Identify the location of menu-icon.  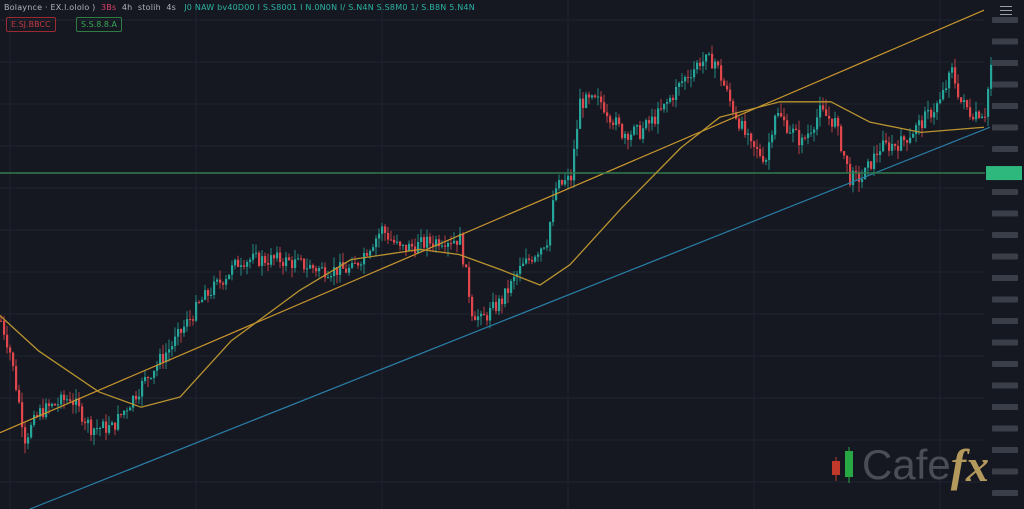
(1006, 12).